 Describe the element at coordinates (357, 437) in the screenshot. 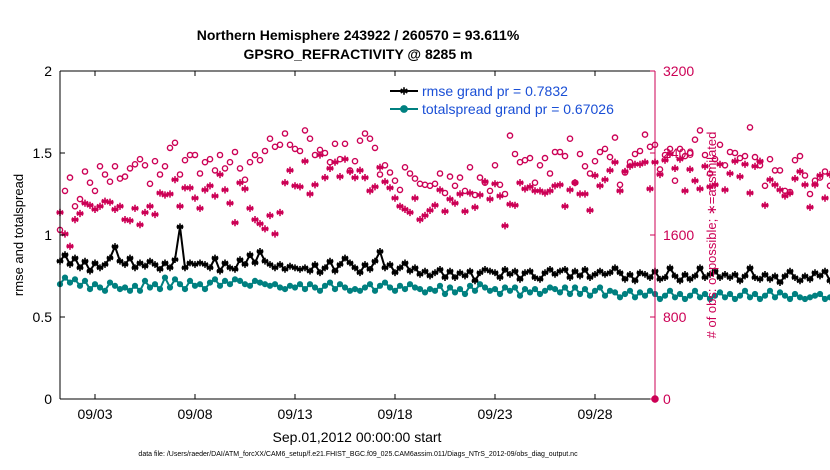

I see `x-axis-label: Sep.01,2012 00:00:00 start` at that location.